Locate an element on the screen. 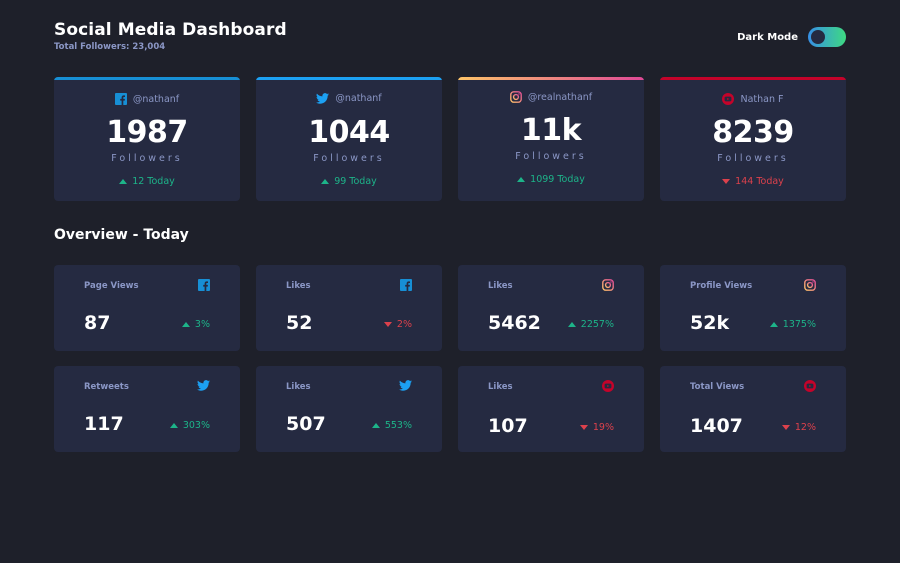 The height and width of the screenshot is (563, 900). follower-today: 1099 Today is located at coordinates (551, 179).